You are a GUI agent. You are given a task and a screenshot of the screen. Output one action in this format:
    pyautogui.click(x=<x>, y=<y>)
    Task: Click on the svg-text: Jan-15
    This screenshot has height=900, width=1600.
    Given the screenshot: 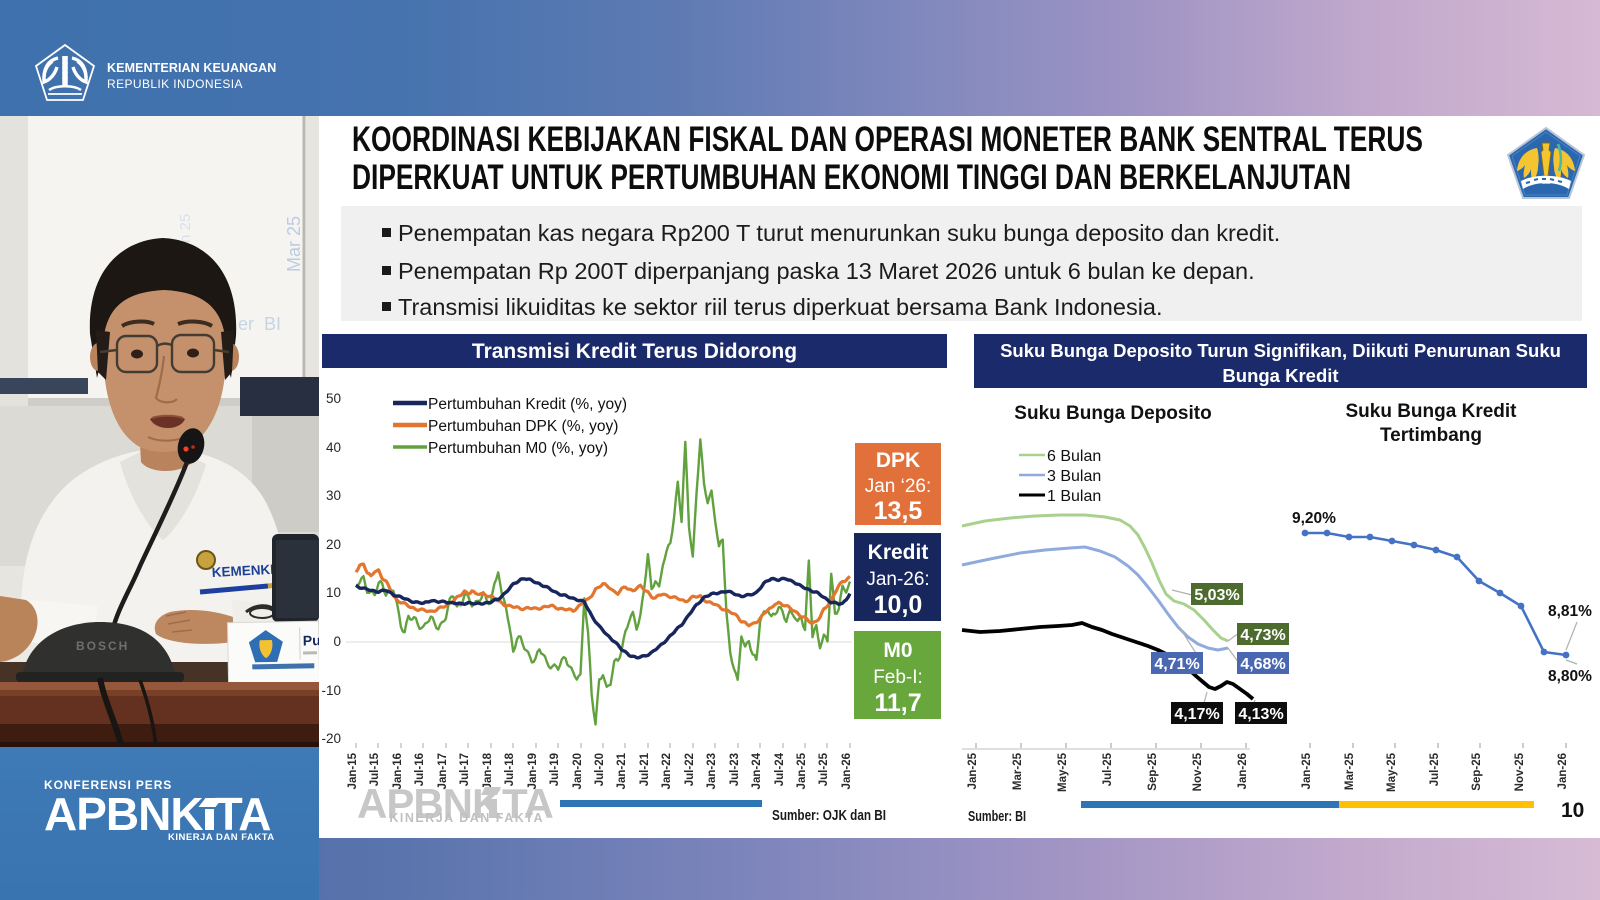 What is the action you would take?
    pyautogui.click(x=353, y=770)
    